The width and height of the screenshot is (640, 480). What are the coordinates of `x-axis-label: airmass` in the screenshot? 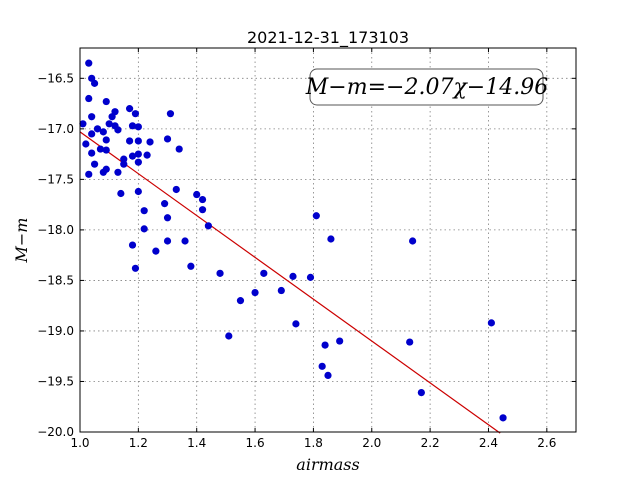 It's located at (327, 464).